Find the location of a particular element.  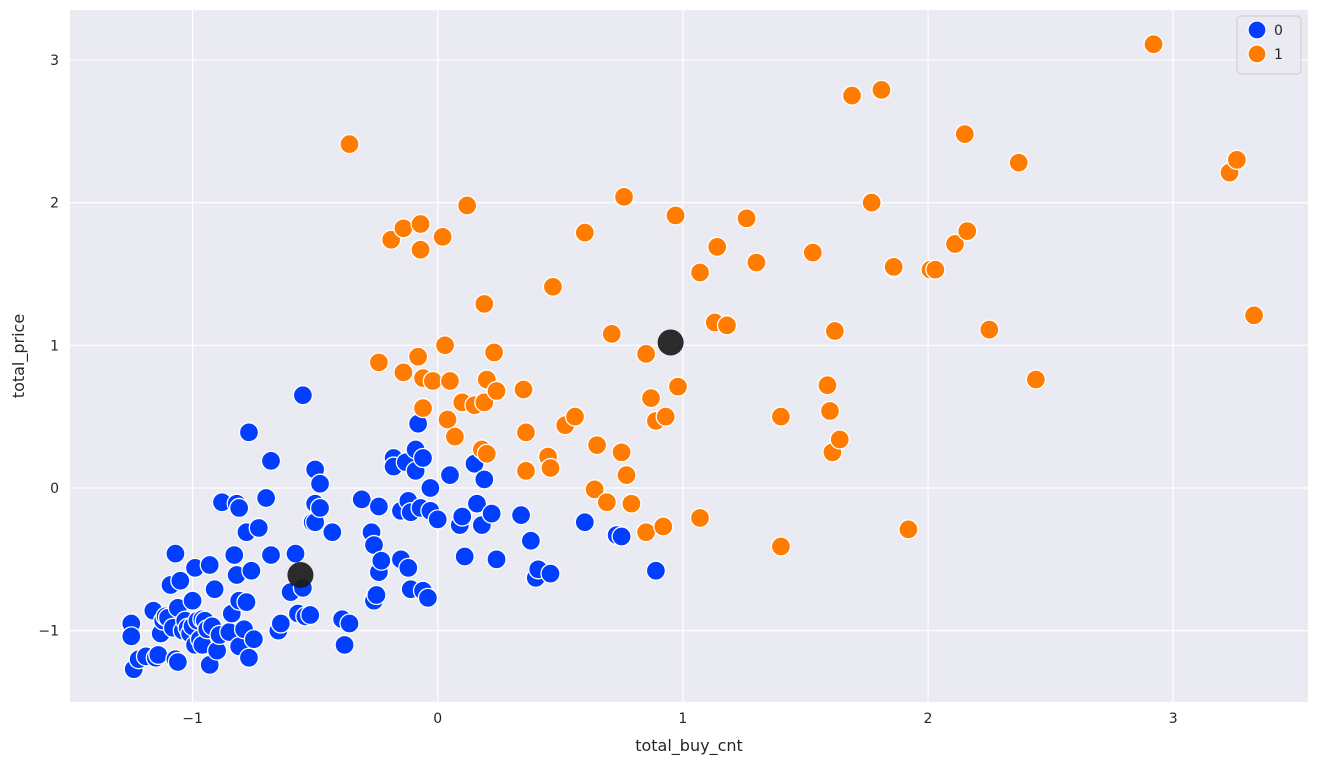

y-axis-label: total_price is located at coordinates (19, 356).